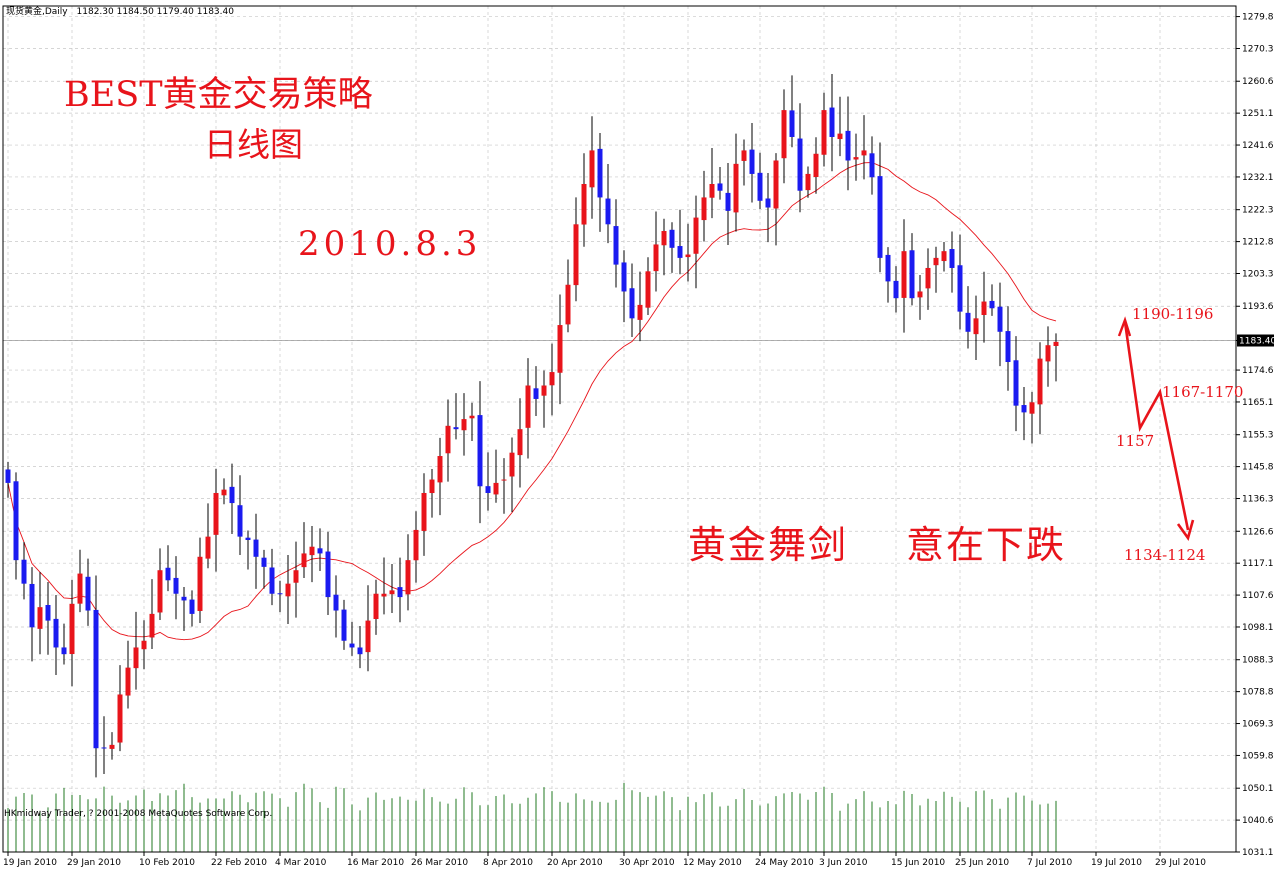  I want to click on volume-bars, so click(532, 817).